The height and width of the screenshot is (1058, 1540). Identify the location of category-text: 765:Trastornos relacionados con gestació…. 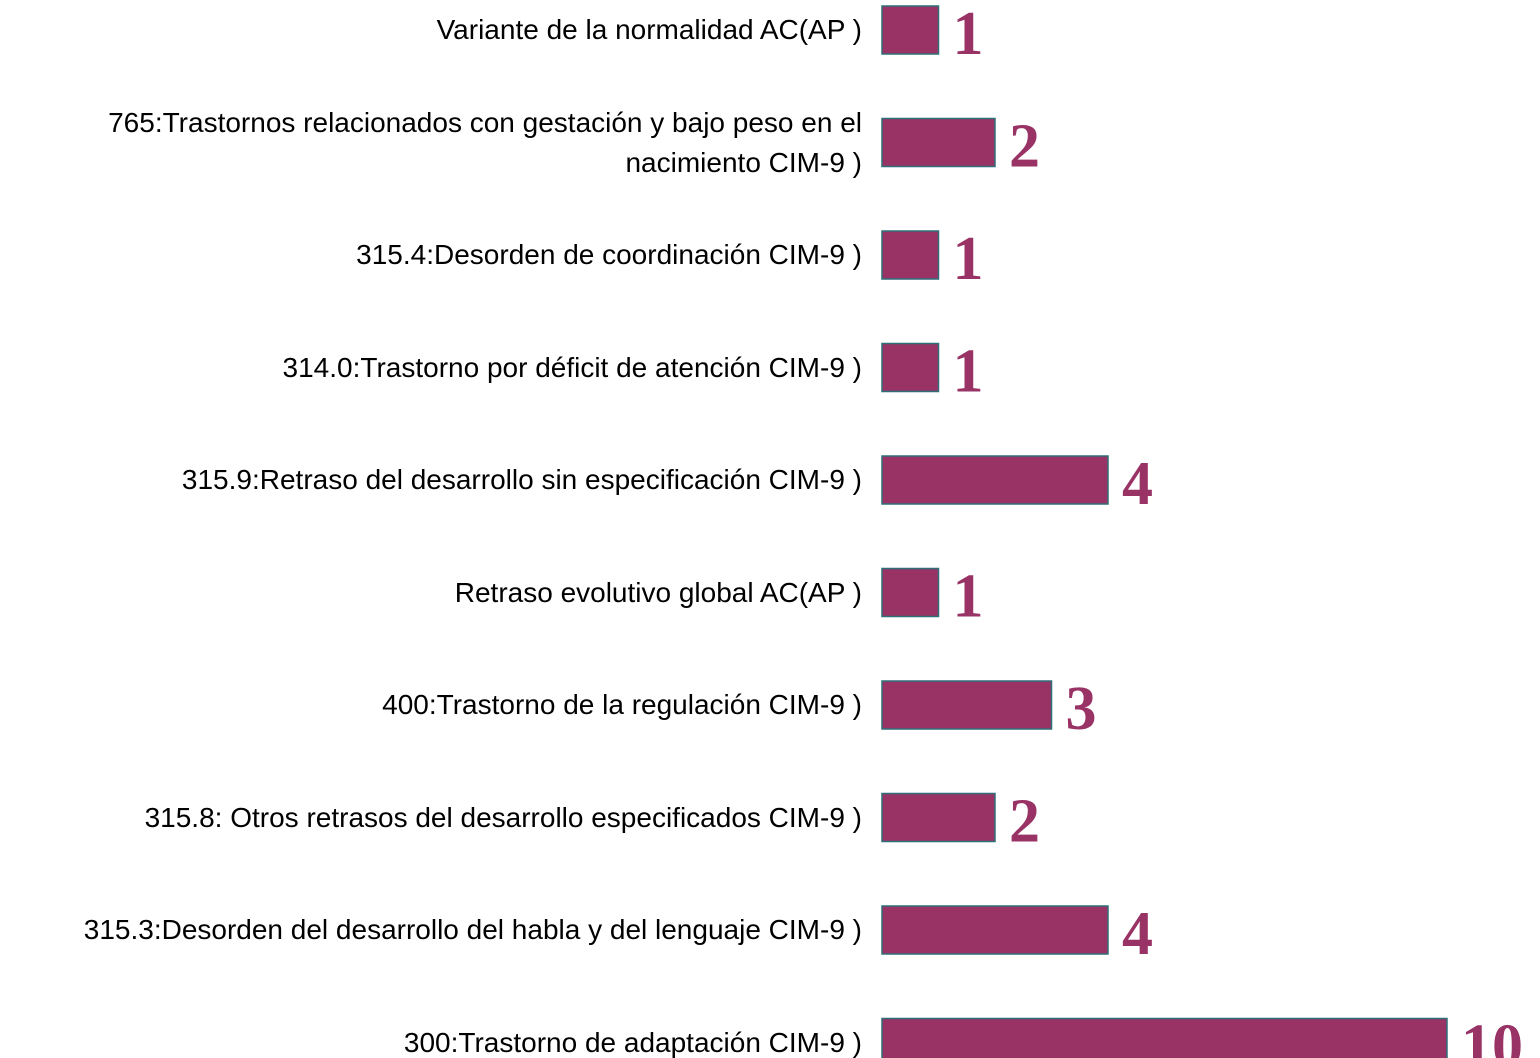
(485, 142).